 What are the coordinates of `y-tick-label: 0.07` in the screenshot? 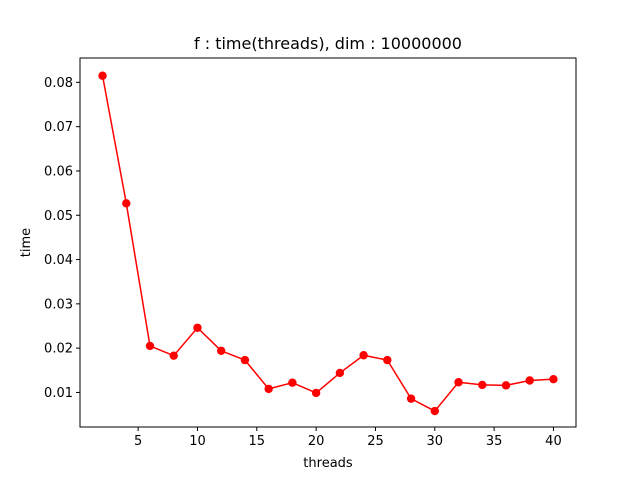 It's located at (58, 127).